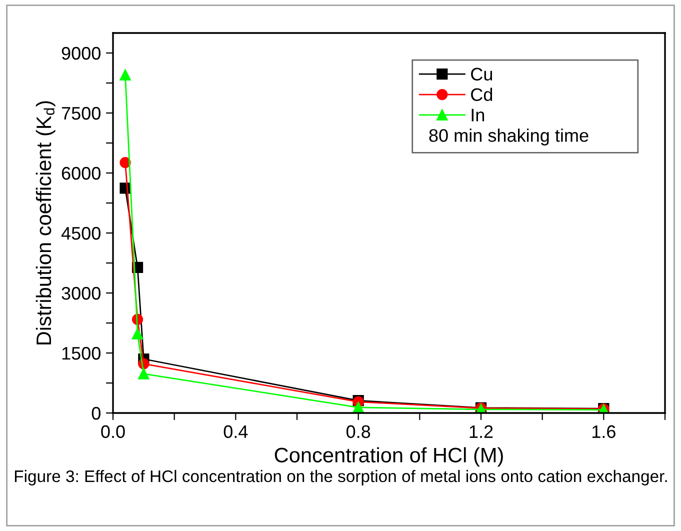 This screenshot has width=681, height=531. I want to click on x-tick-label: 0.4, so click(236, 431).